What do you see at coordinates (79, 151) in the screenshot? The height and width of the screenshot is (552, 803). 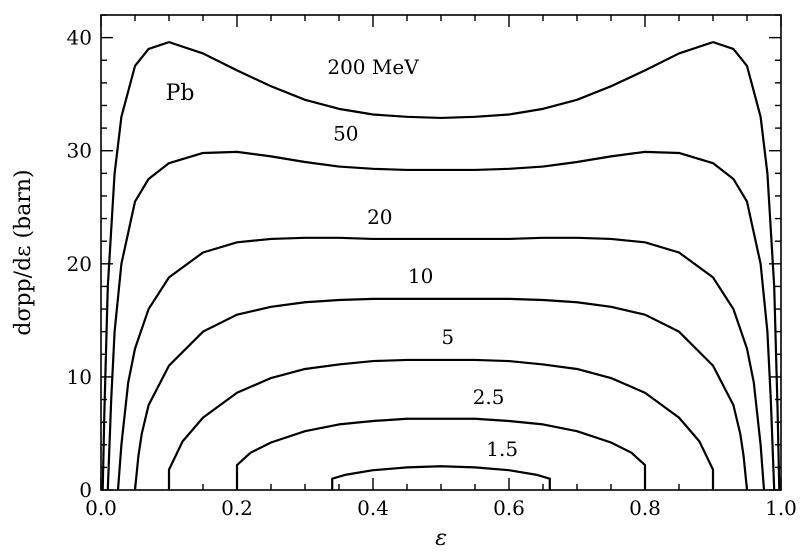 I see `y-tick-label: 30` at bounding box center [79, 151].